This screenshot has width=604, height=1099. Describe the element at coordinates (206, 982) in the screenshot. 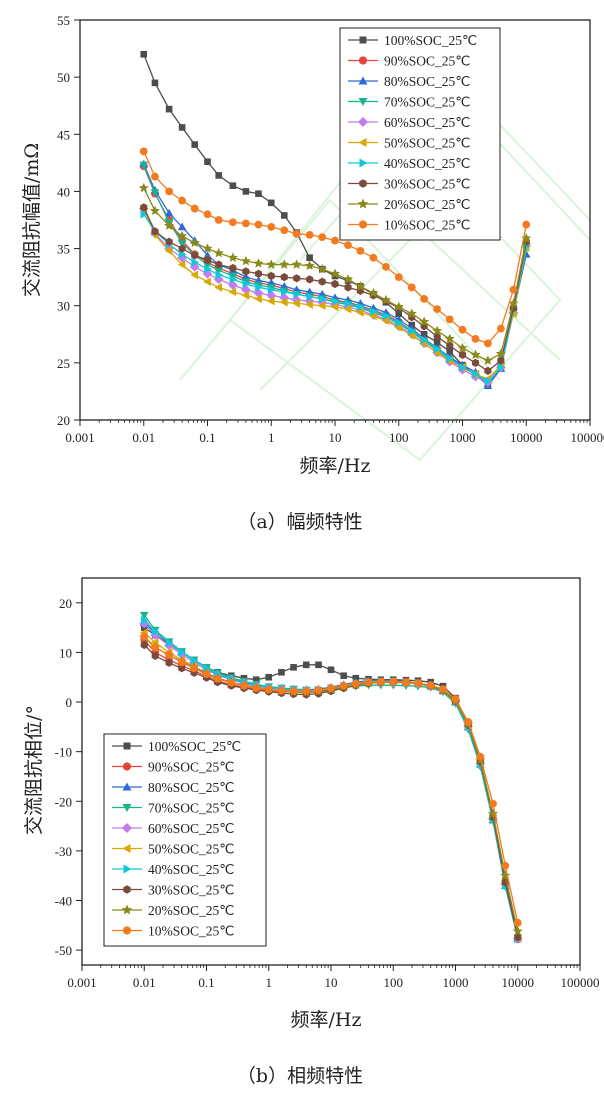

I see `x-tick-label: 0.1` at that location.